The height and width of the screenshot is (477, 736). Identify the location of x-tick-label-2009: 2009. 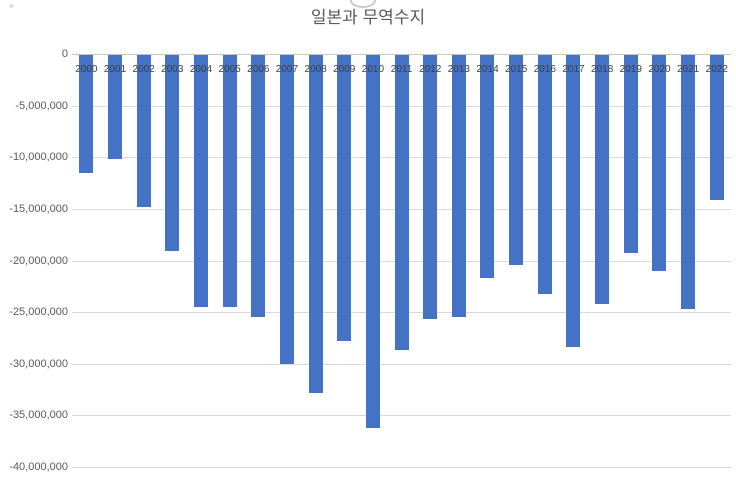
(344, 69).